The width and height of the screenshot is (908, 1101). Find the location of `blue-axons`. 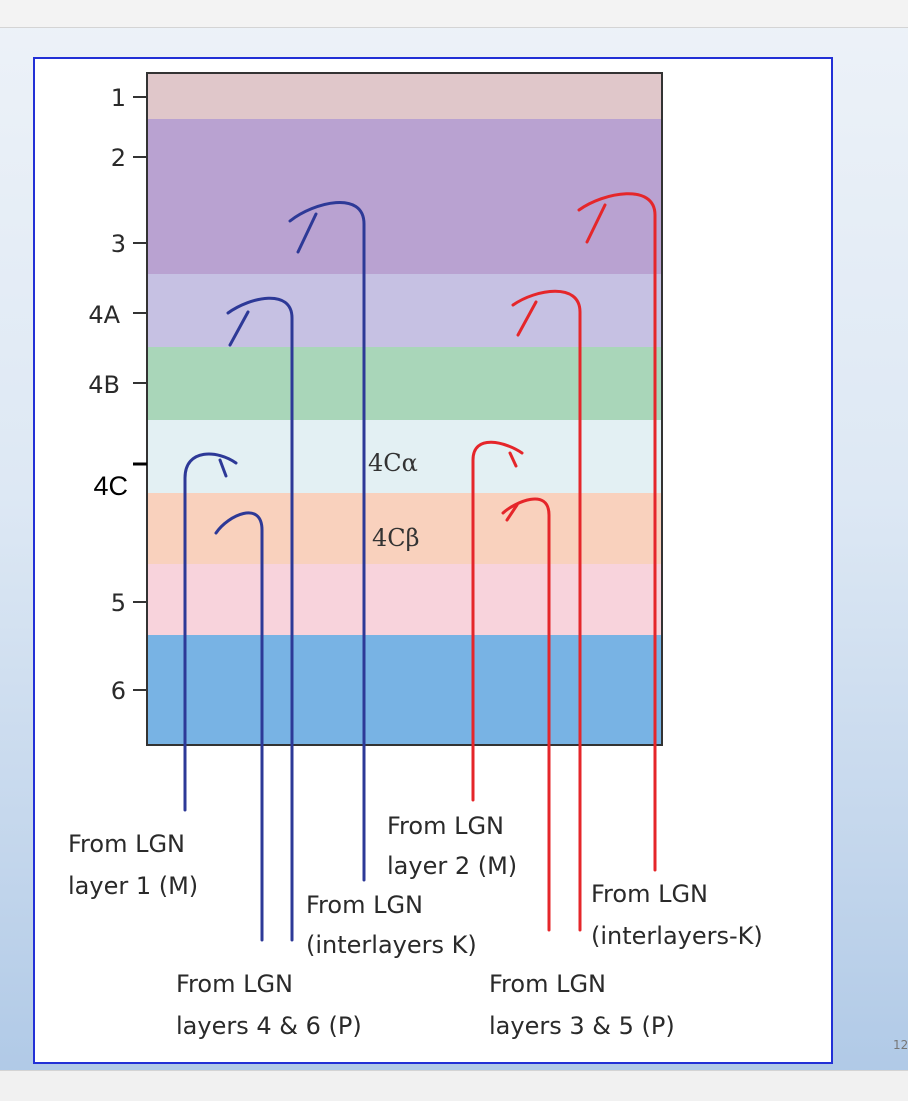

blue-axons is located at coordinates (274, 571).